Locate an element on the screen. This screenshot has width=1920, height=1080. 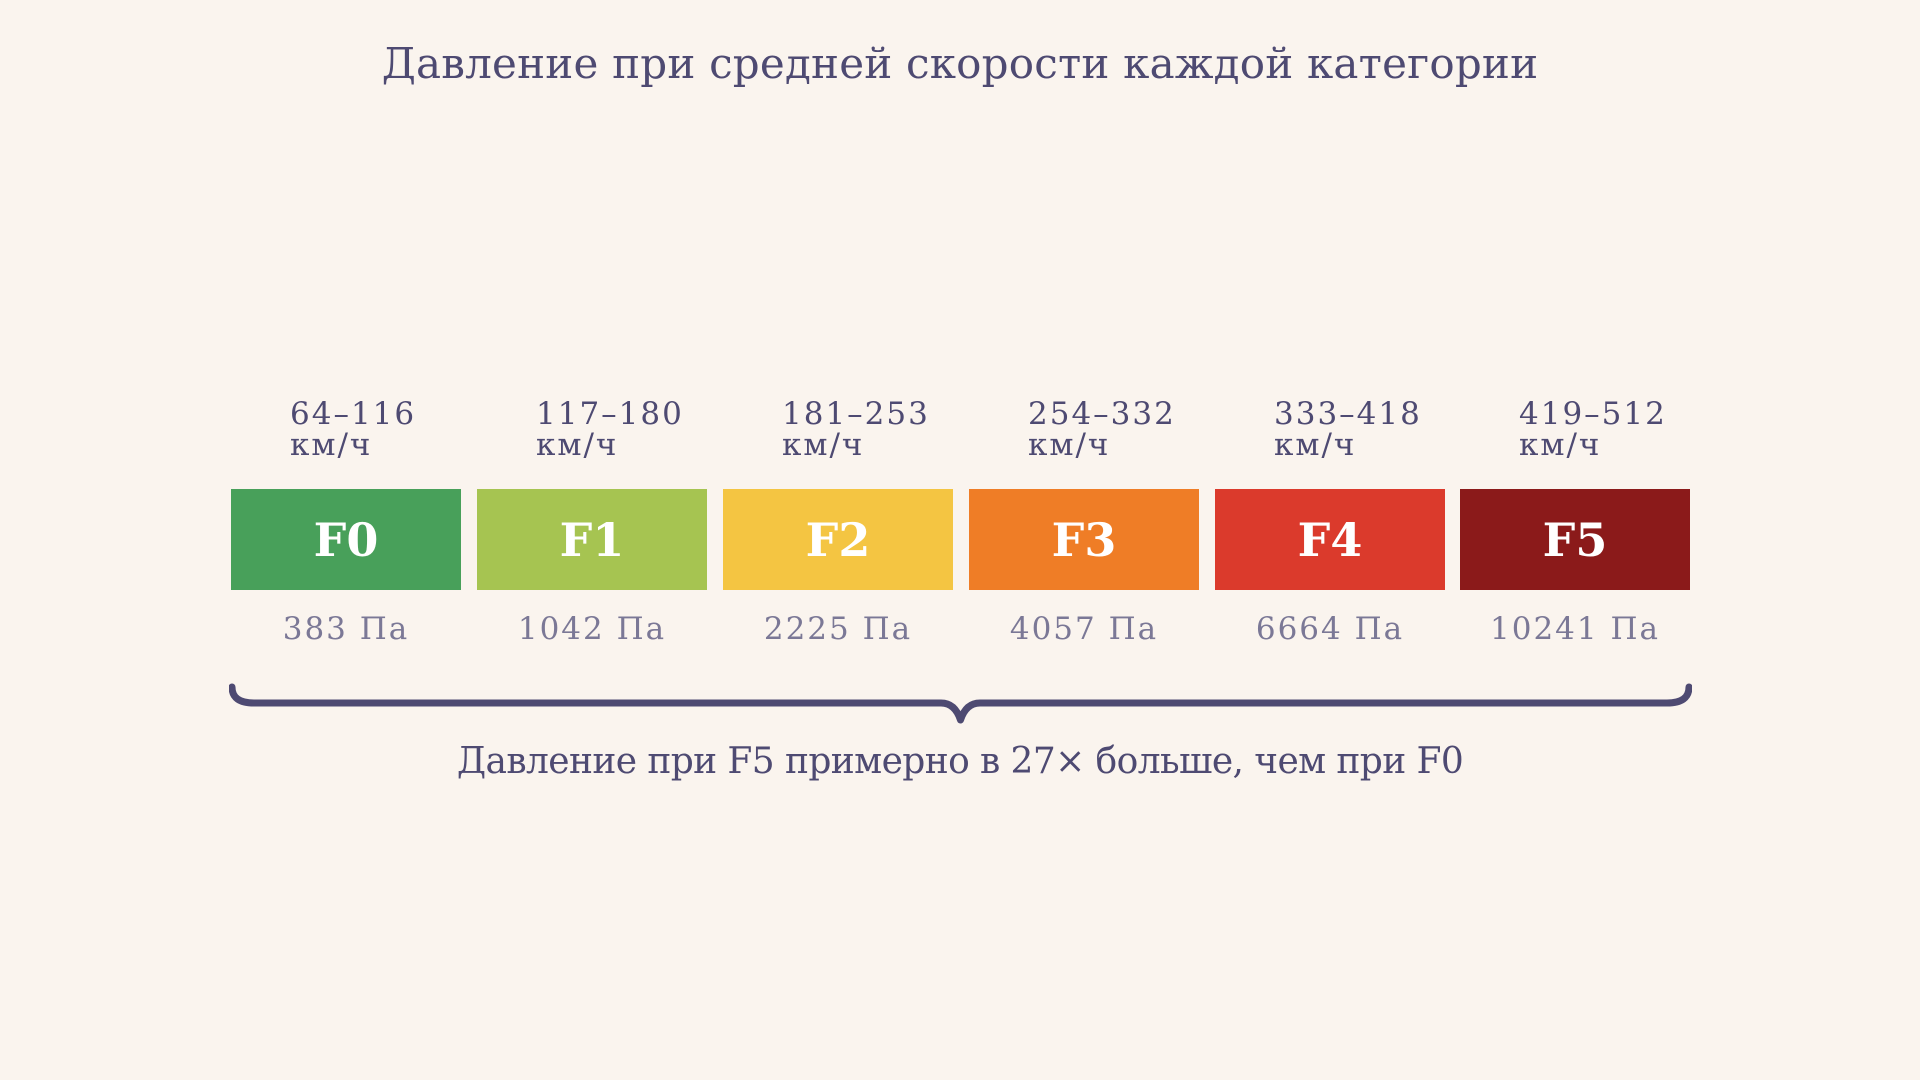
speed-range-f1: 117–180 км/ч is located at coordinates (610, 430).